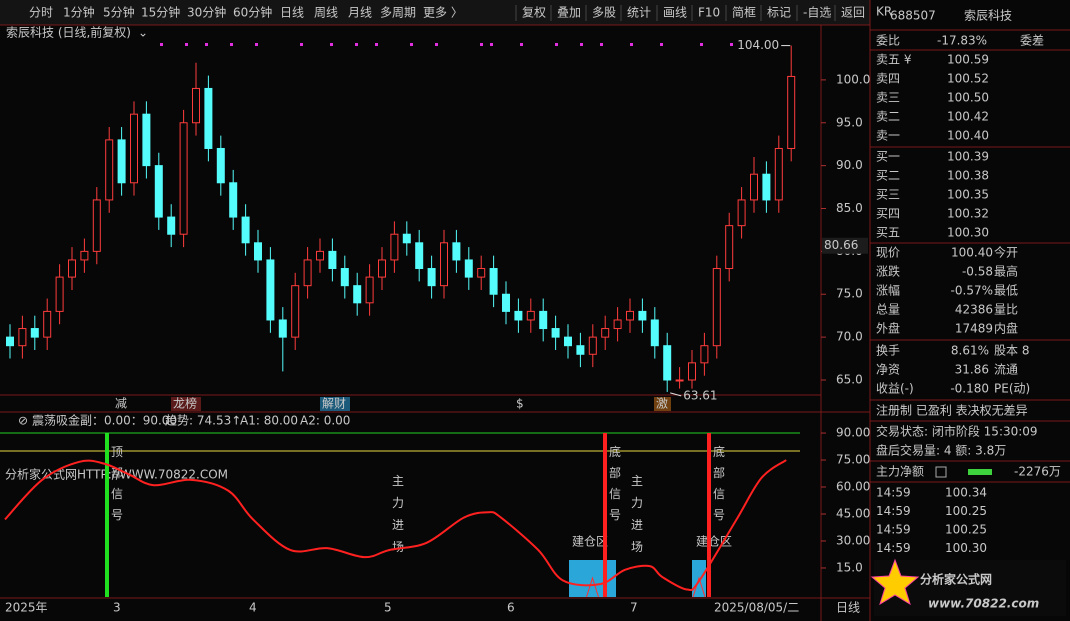  I want to click on period-tab: 更多 〉, so click(443, 13).